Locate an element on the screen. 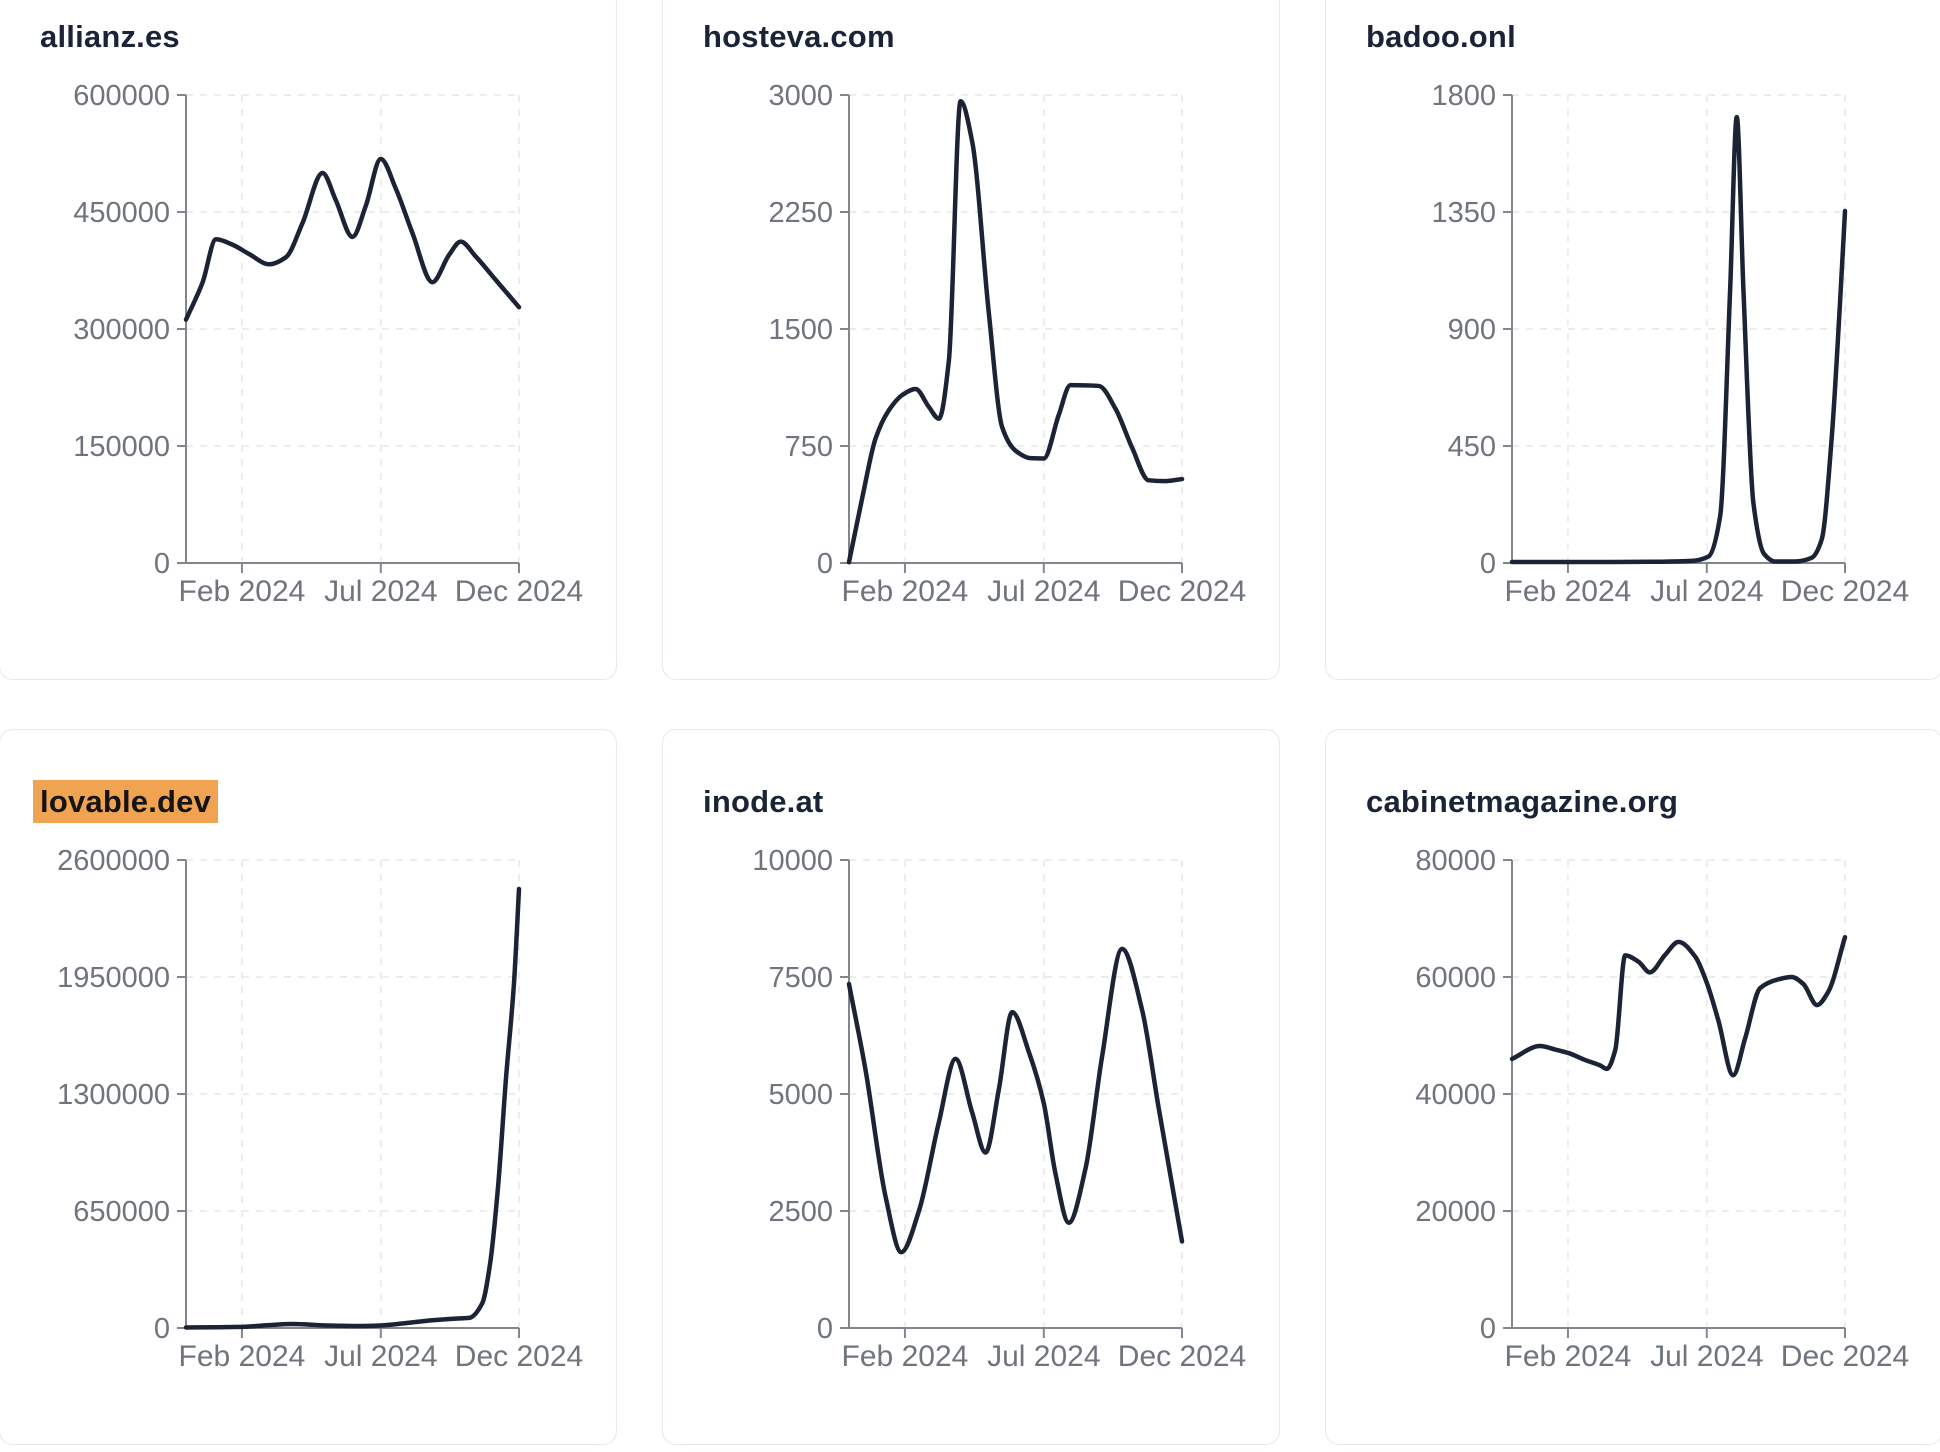 The image size is (1940, 1452). chart-title: hosteva.com is located at coordinates (799, 37).